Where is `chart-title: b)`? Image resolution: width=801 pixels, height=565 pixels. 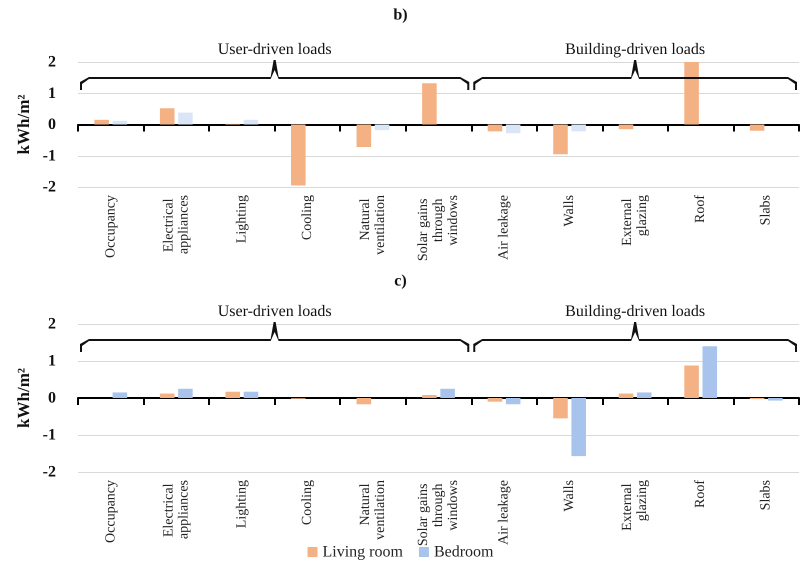 chart-title: b) is located at coordinates (400, 15).